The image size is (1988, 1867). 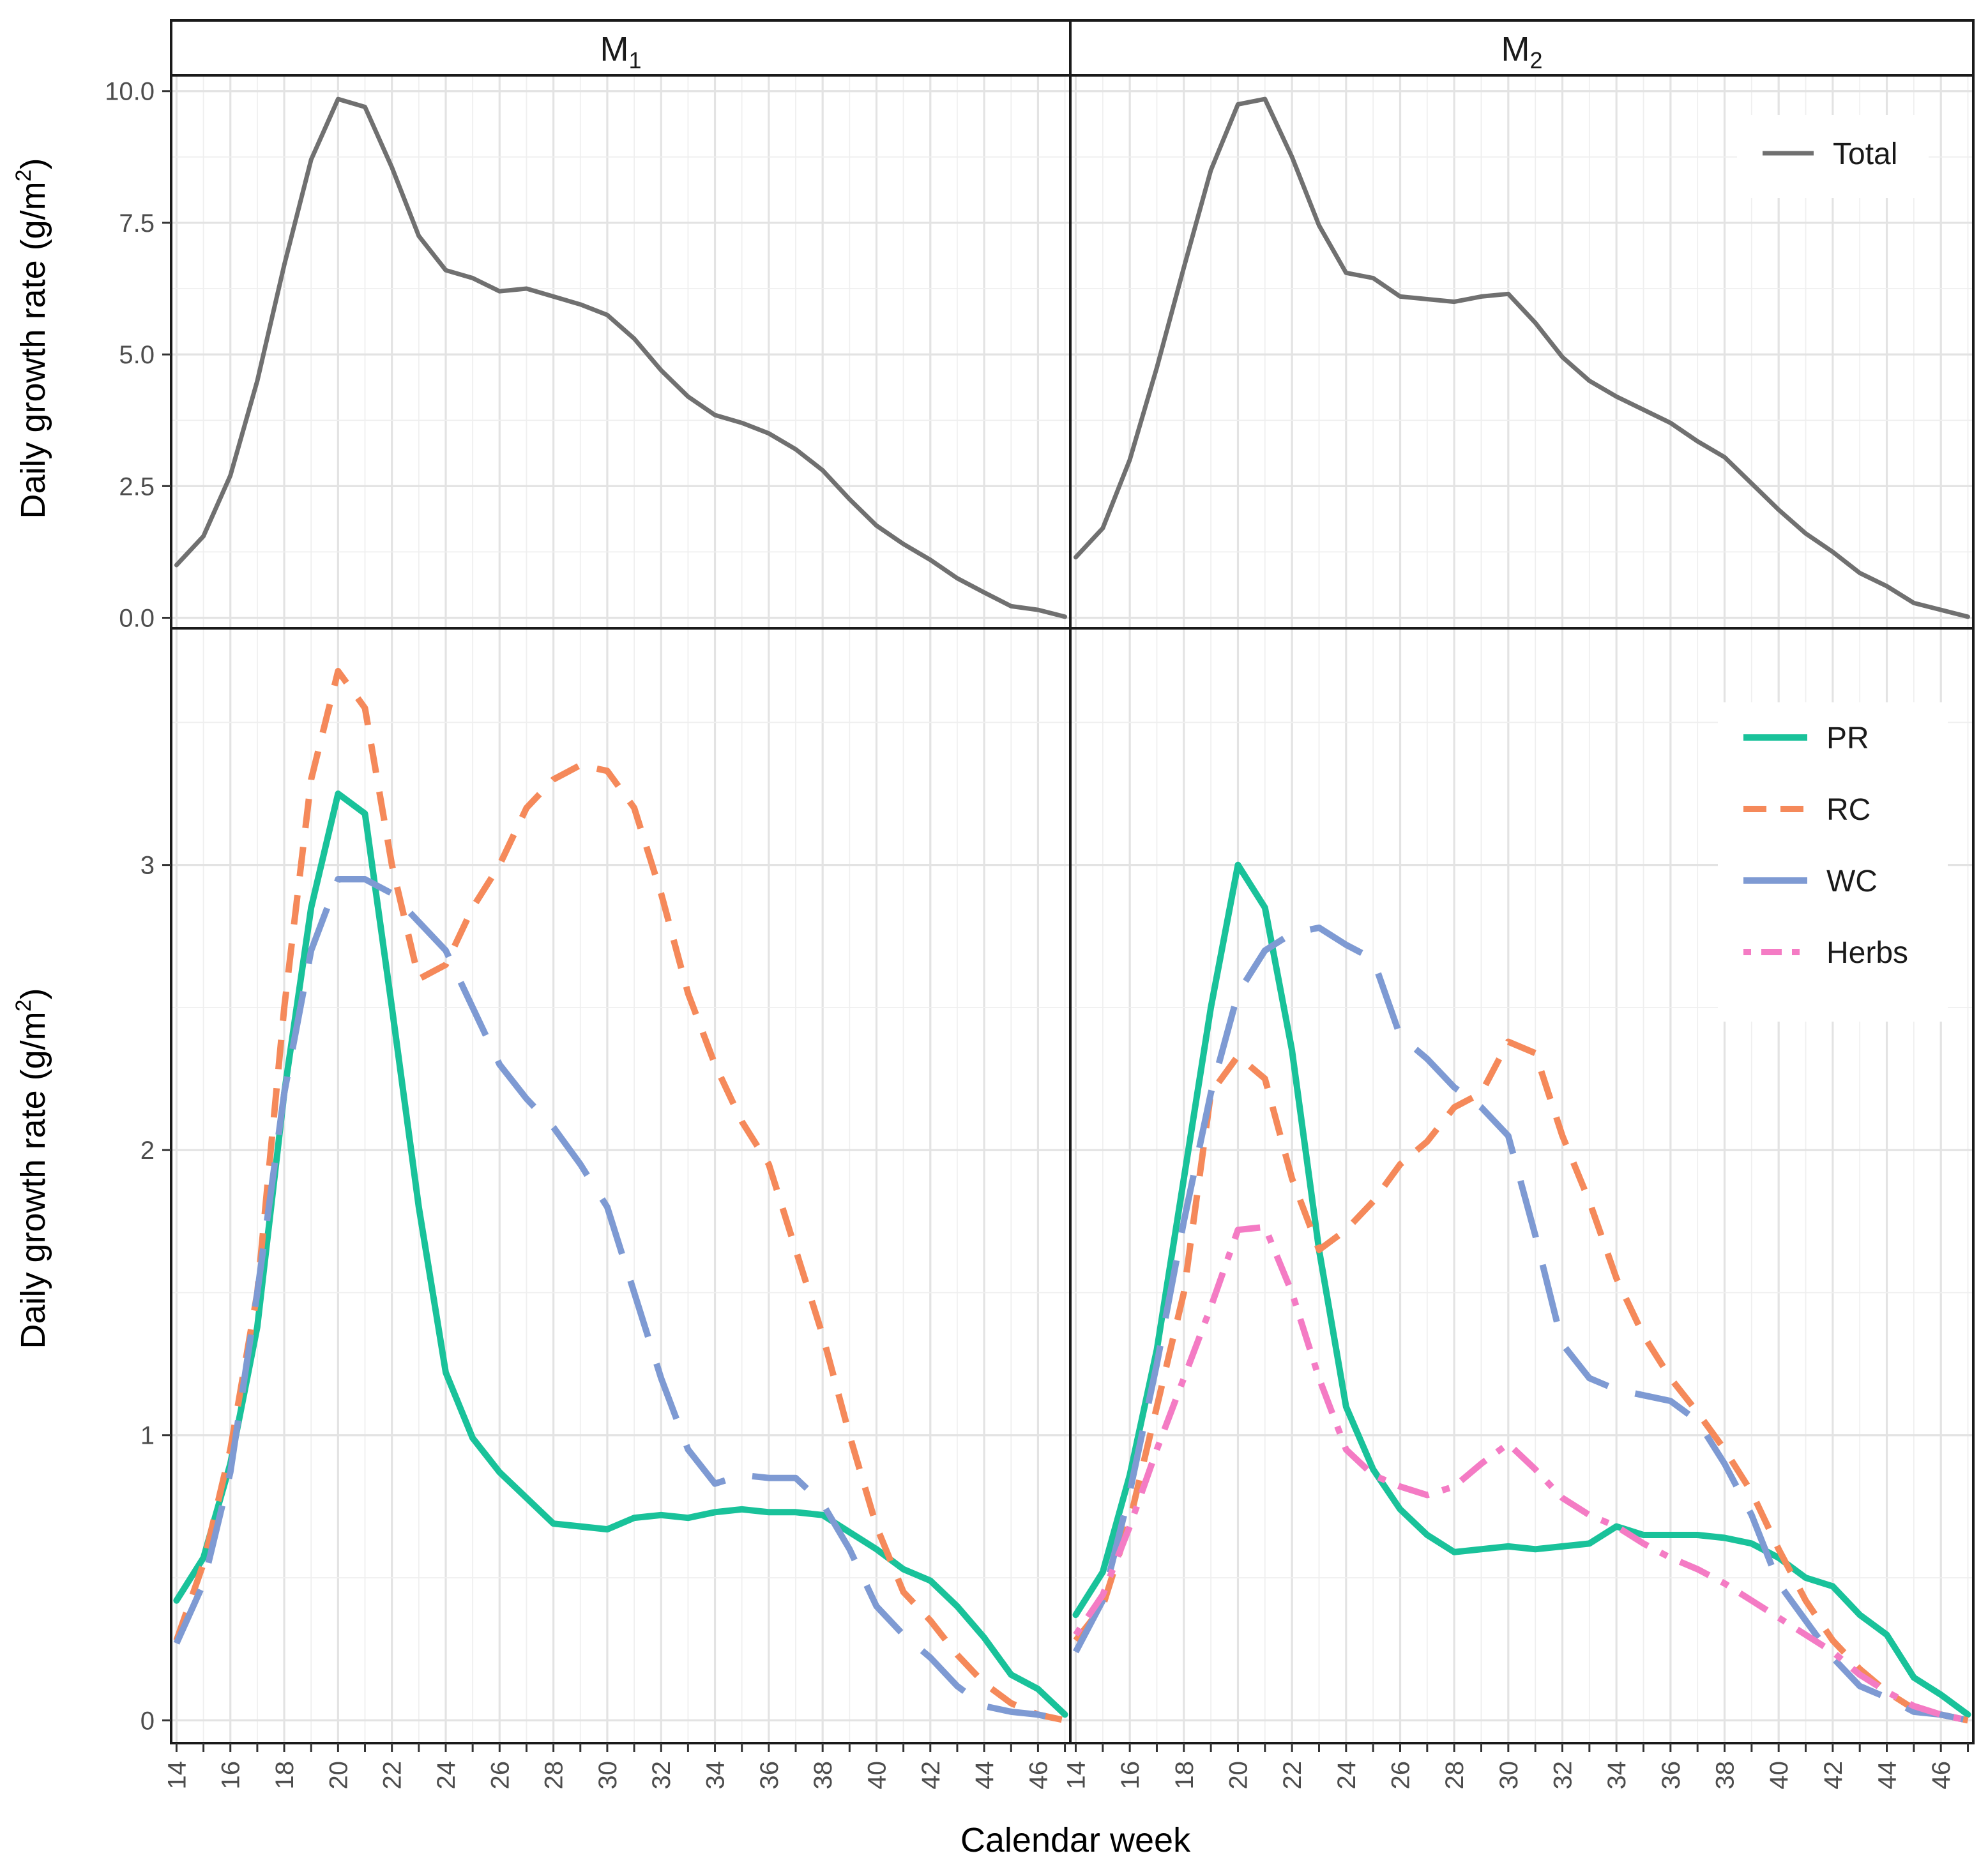 I want to click on facet-strips: M1 M2, so click(x=1072, y=48).